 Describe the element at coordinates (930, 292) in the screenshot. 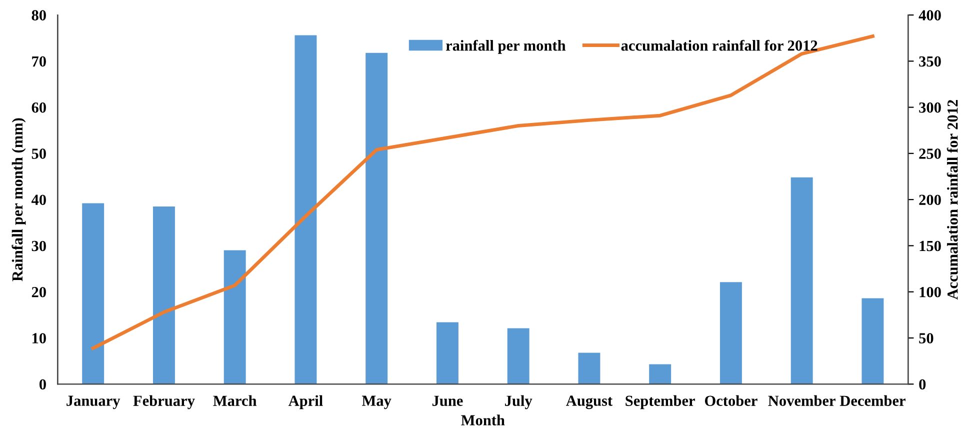

I see `y2-tick-label: 100` at that location.